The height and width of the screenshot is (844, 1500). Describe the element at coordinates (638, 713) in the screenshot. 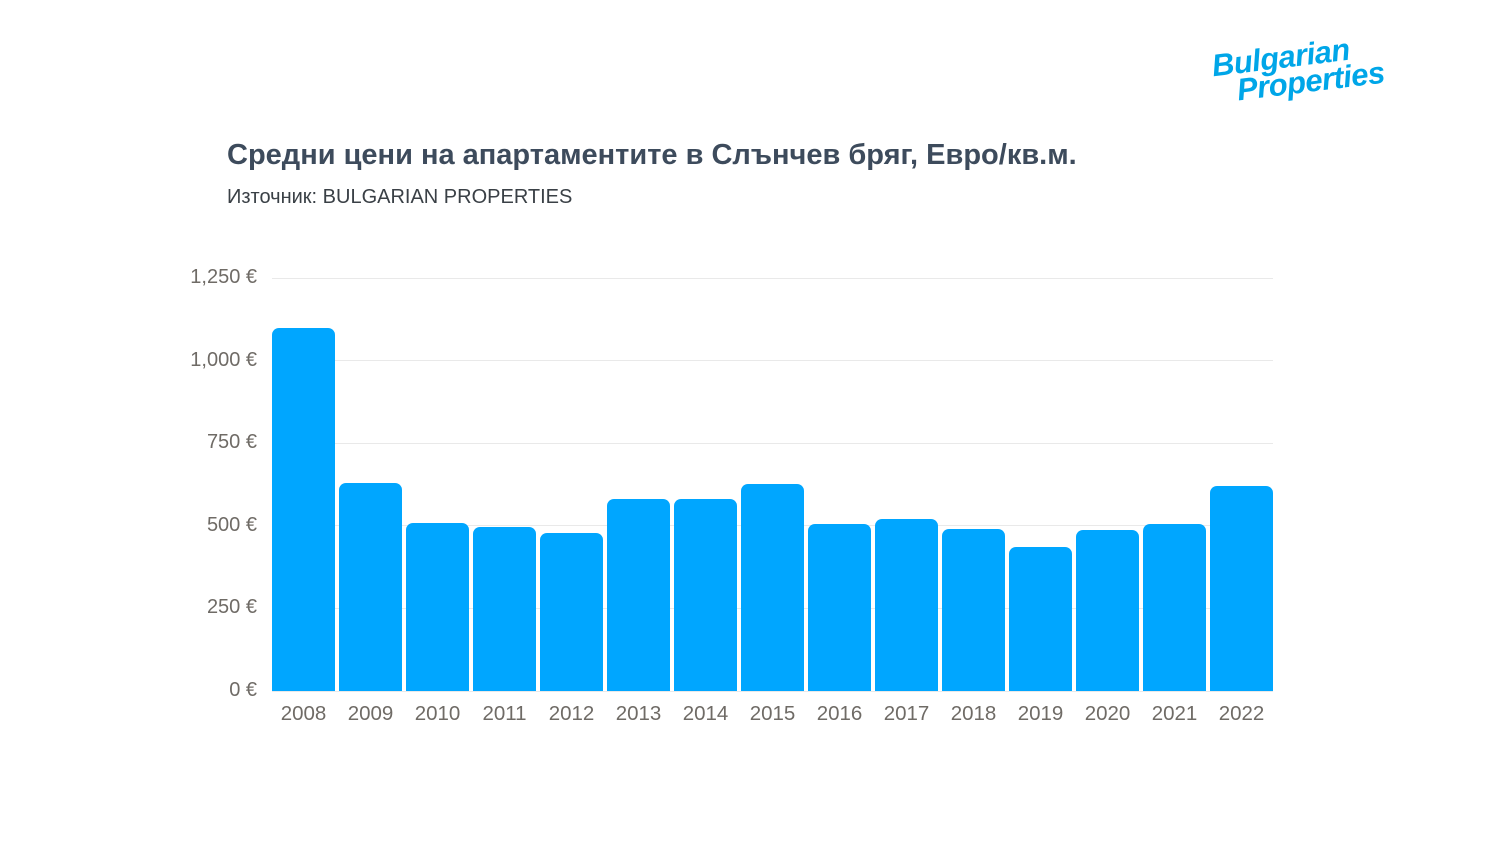

I see `x-tick-label-2013: 2013` at that location.